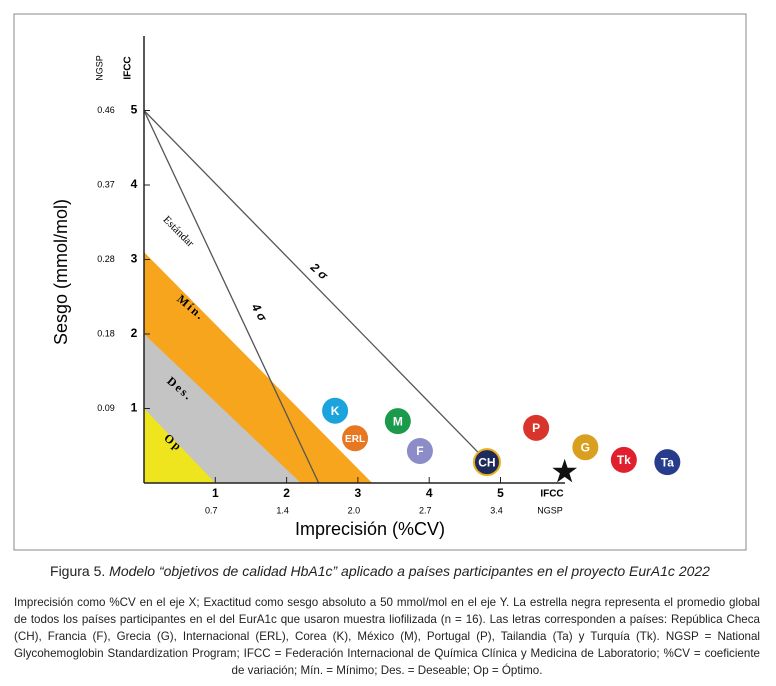 The height and width of the screenshot is (686, 776). Describe the element at coordinates (354, 510) in the screenshot. I see `x2-tick-label: 2.0` at that location.